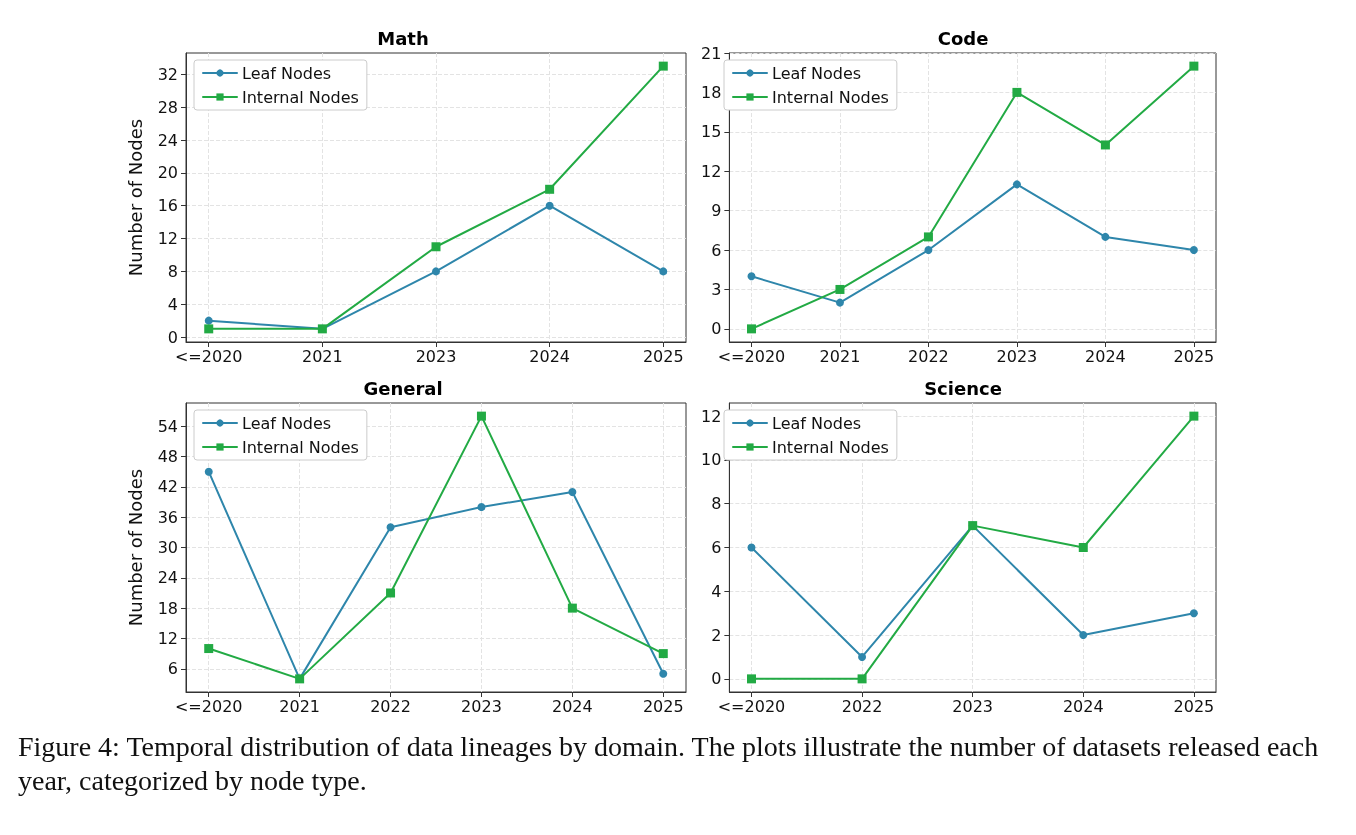 Image resolution: width=1356 pixels, height=835 pixels. I want to click on y-tick-label: 20, so click(167, 173).